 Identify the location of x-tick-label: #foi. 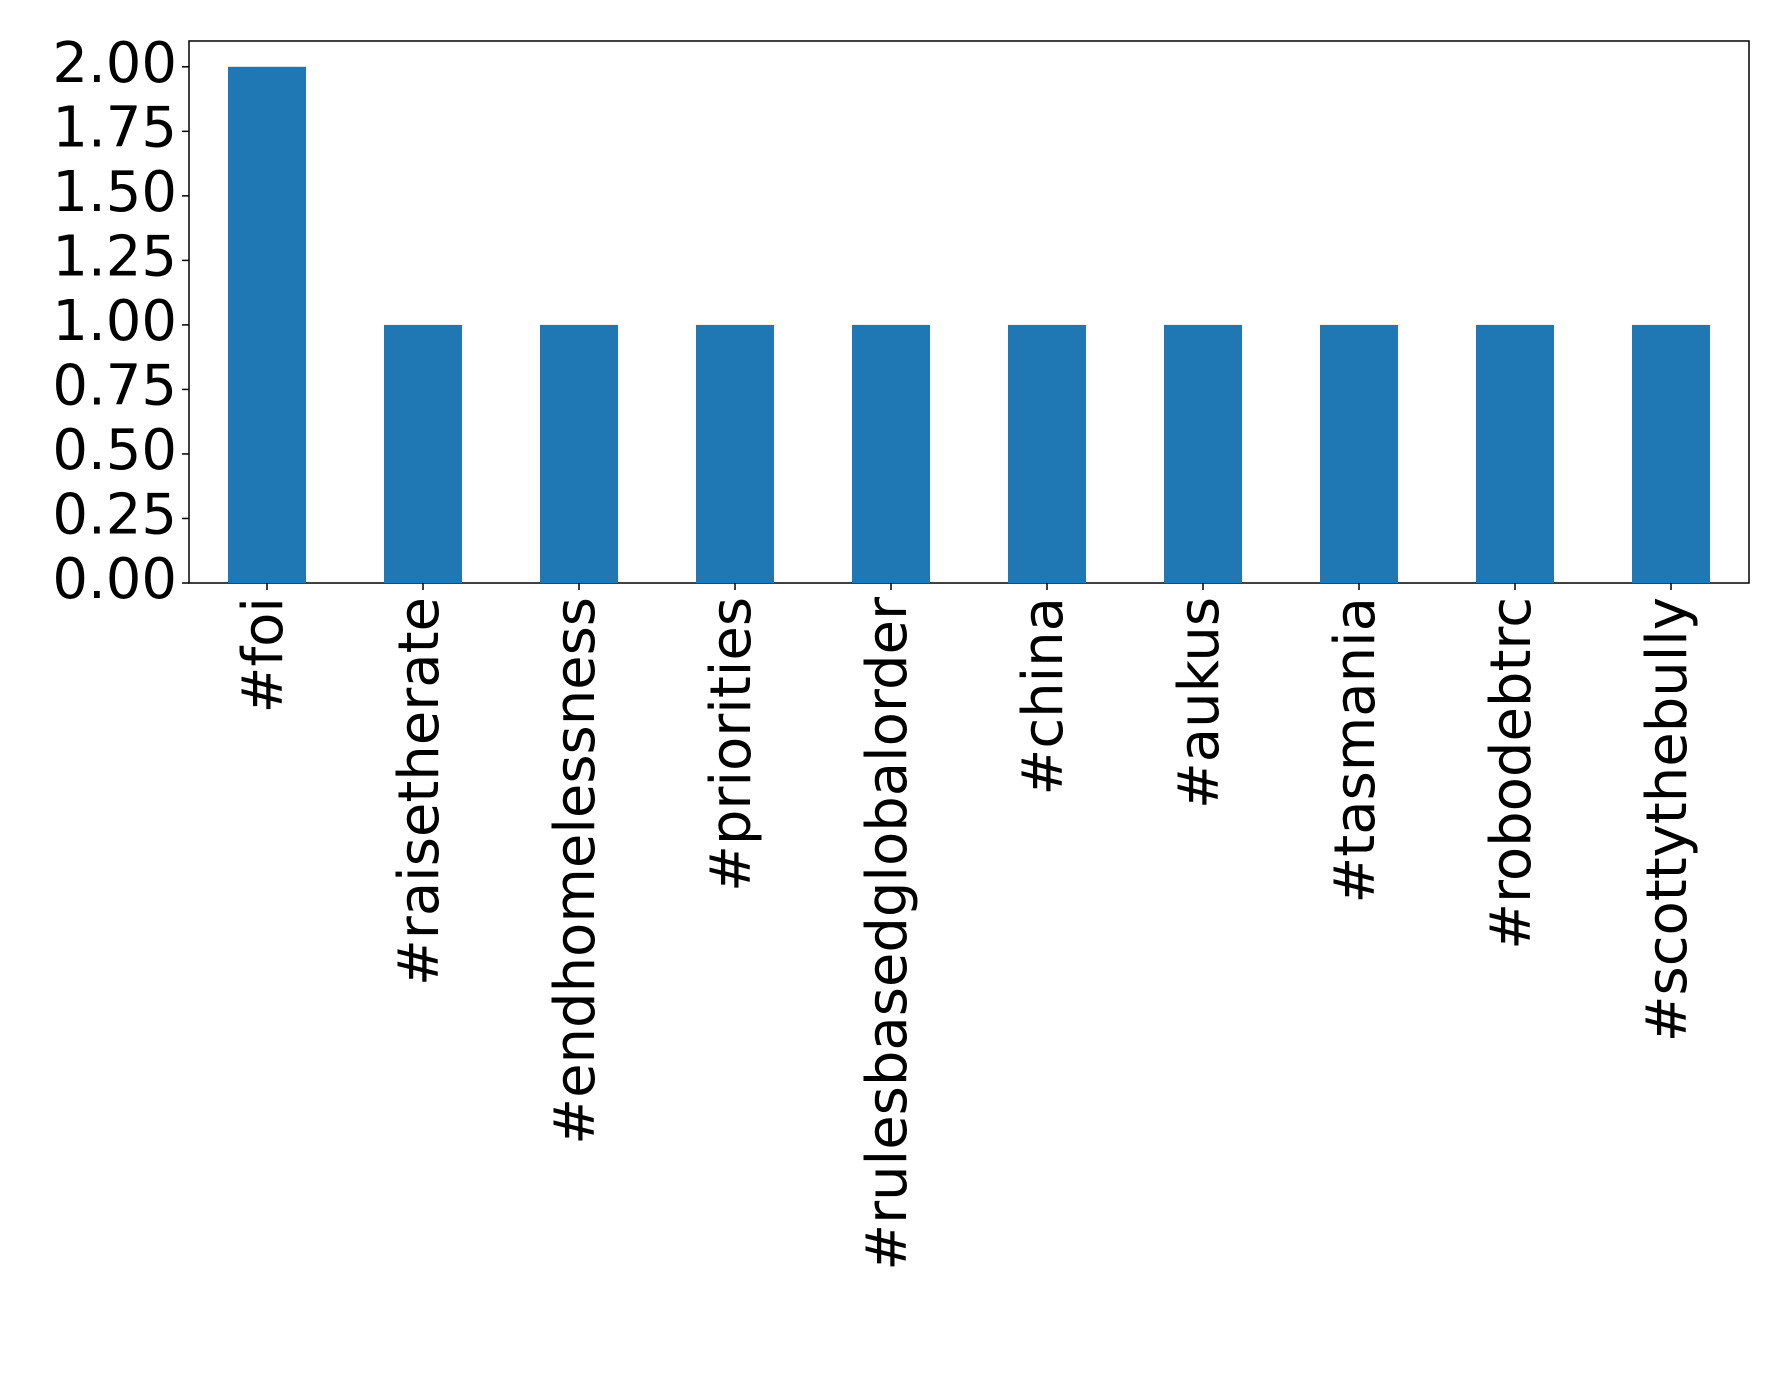
(263, 655).